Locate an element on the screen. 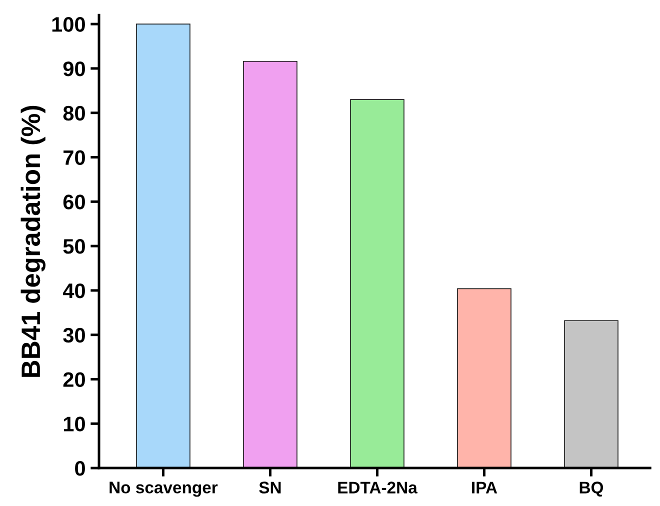  y-axis-title: BB41 degradation (%) is located at coordinates (33, 241).